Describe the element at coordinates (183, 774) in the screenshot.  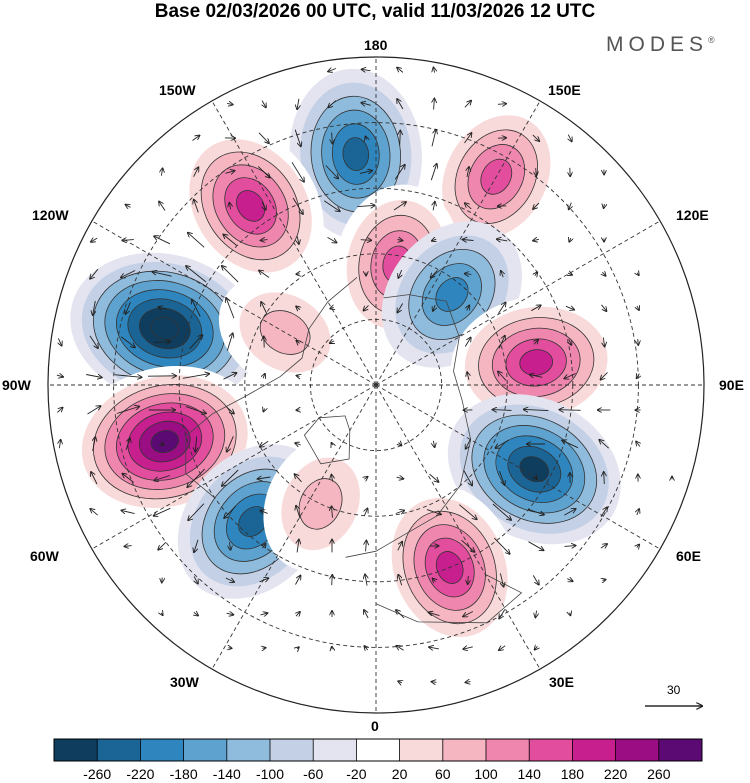
I see `colorbar-label-2: -180` at that location.